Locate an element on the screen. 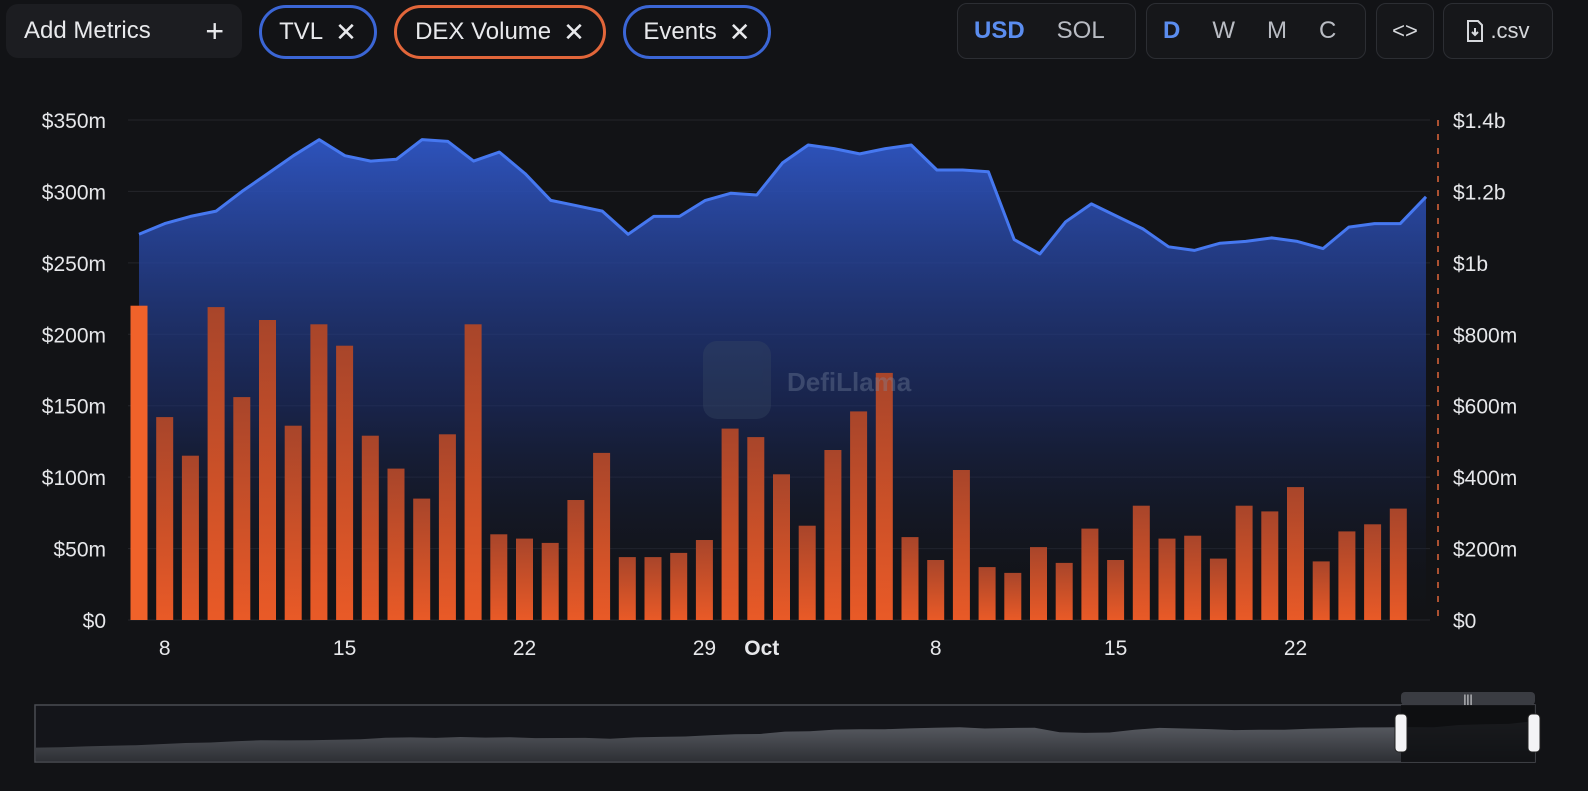 This screenshot has height=791, width=1588. x-tick-label: 29 is located at coordinates (704, 648).